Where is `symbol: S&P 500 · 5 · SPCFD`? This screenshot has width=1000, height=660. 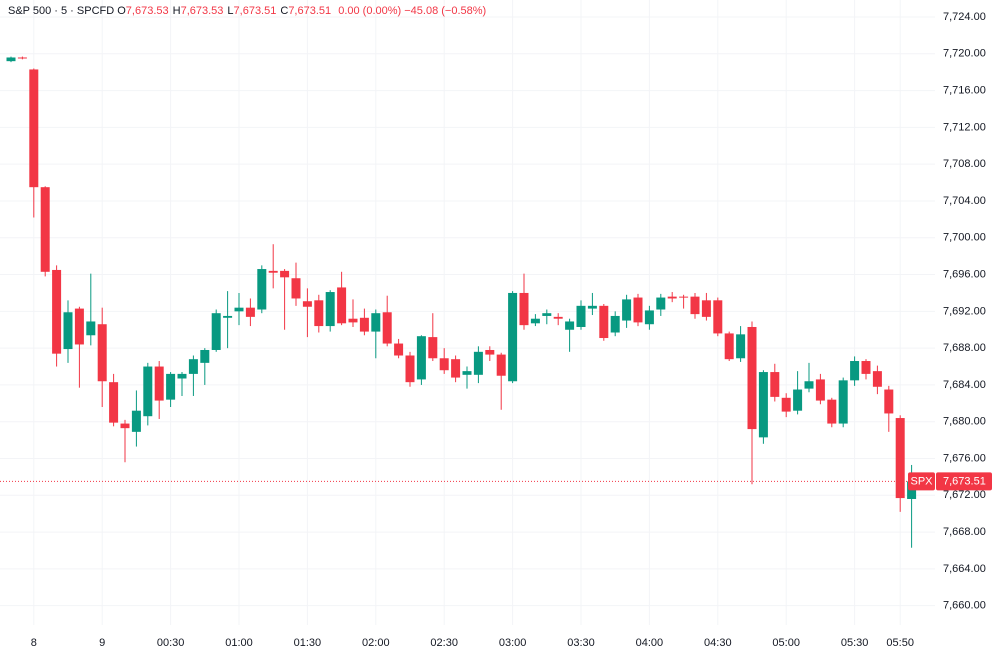 symbol: S&P 500 · 5 · SPCFD is located at coordinates (61, 11).